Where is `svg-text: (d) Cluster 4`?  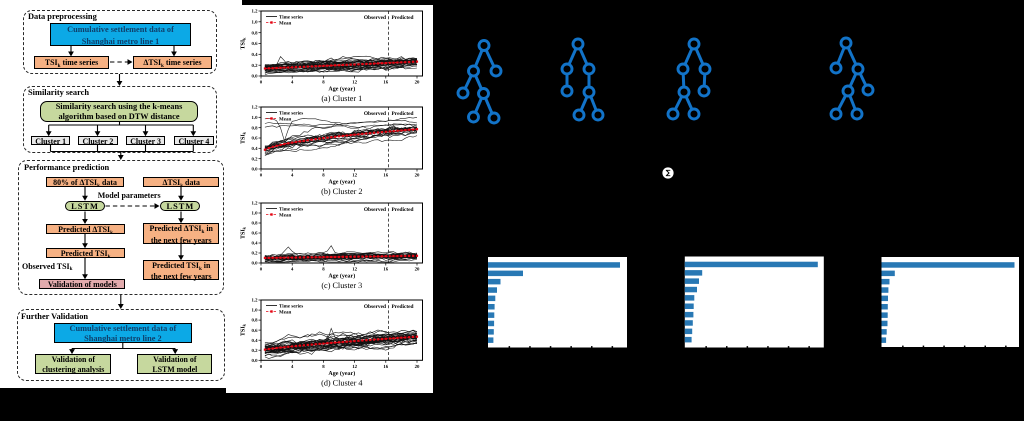 svg-text: (d) Cluster 4 is located at coordinates (341, 383).